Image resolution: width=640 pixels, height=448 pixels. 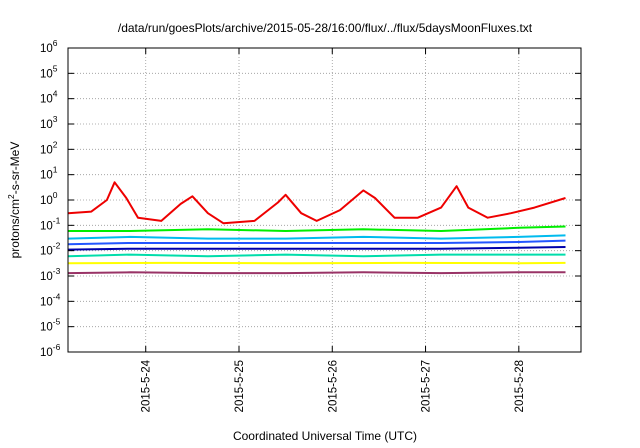 I want to click on y-tick-label: 10³, so click(x=49, y=122).